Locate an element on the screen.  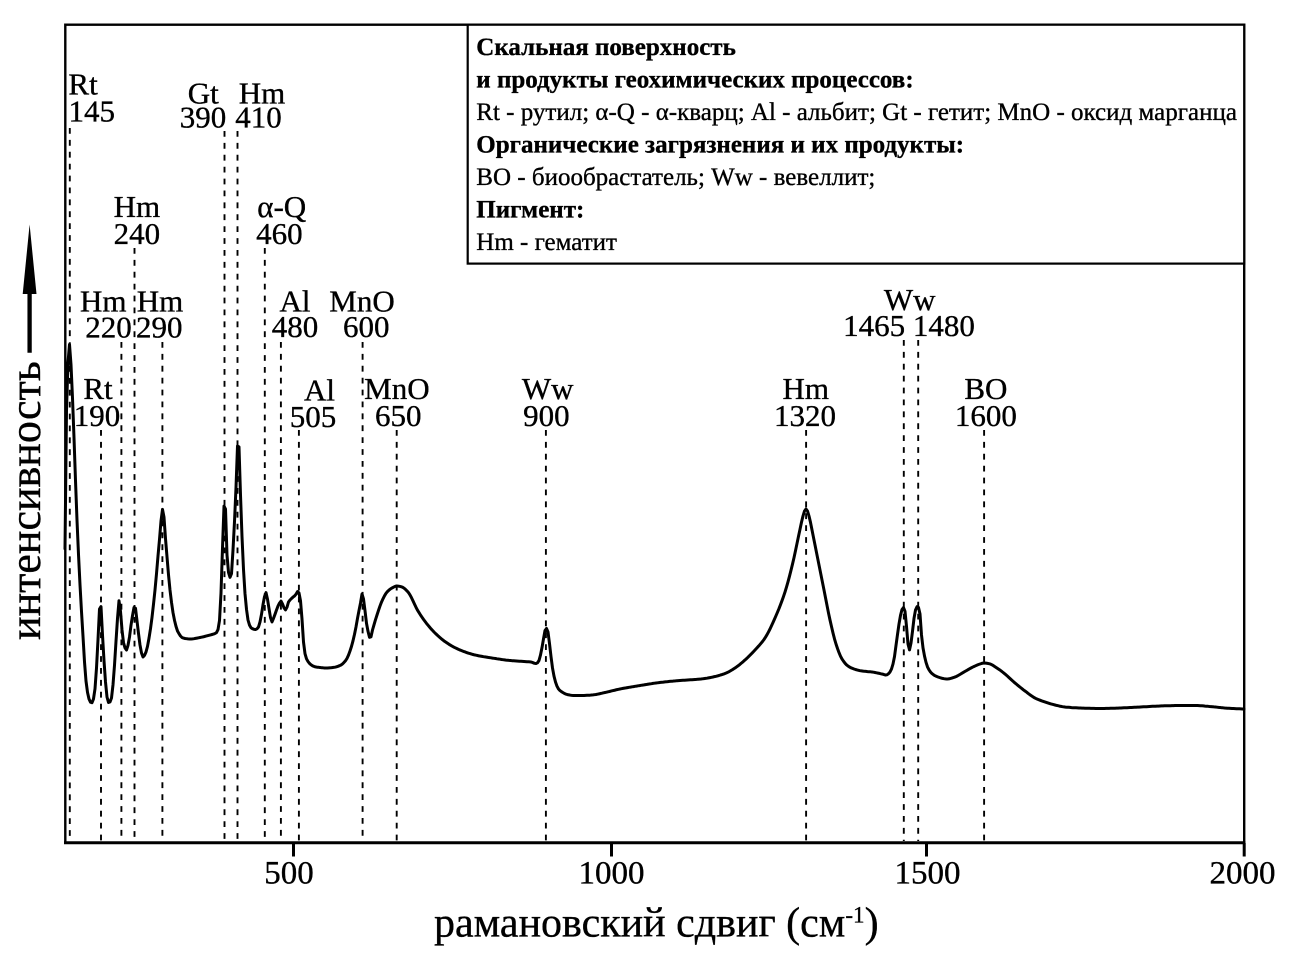
svg-text: Скальная поверхность is located at coordinates (606, 47).